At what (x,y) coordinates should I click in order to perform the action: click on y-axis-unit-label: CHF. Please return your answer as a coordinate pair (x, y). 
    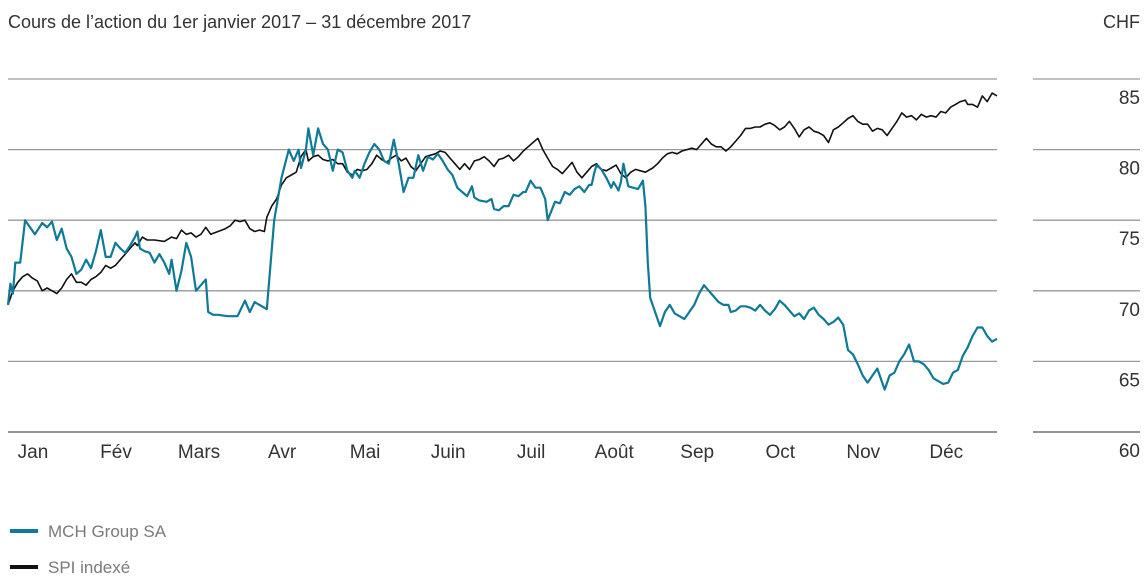
    Looking at the image, I should click on (1121, 22).